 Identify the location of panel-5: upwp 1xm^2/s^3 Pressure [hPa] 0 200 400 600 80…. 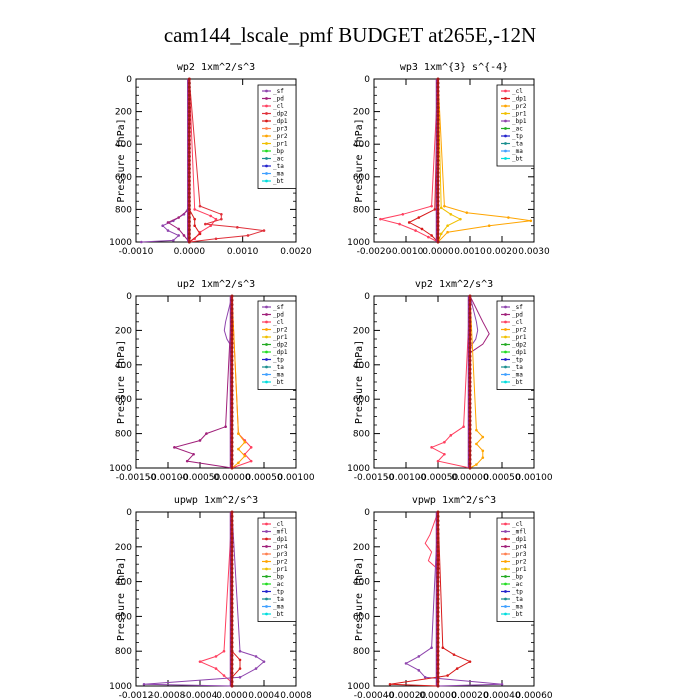
(210, 597).